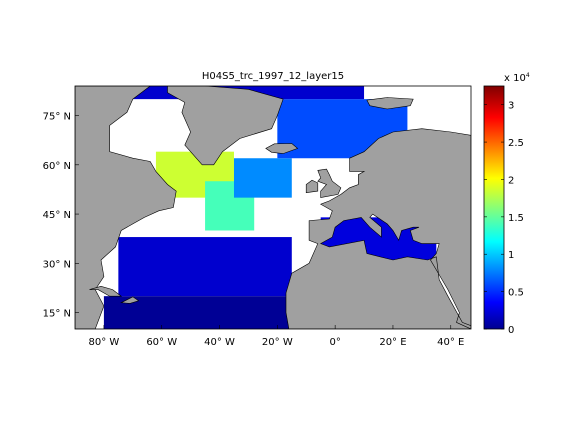  I want to click on y-axis-ticks: 75° N 60° N 45° N 30° N 15° N, so click(61, 216).